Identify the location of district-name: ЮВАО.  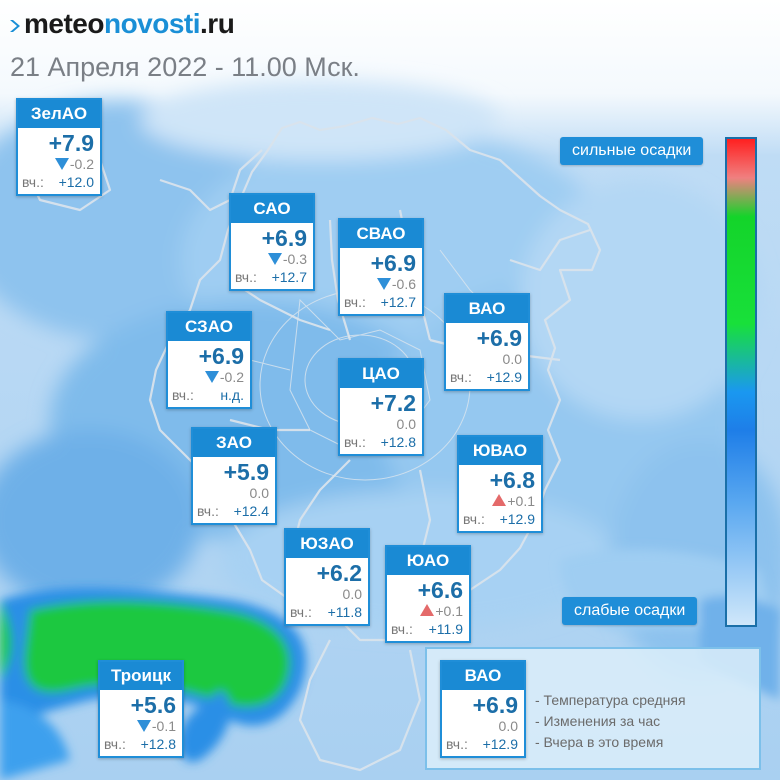
(500, 451).